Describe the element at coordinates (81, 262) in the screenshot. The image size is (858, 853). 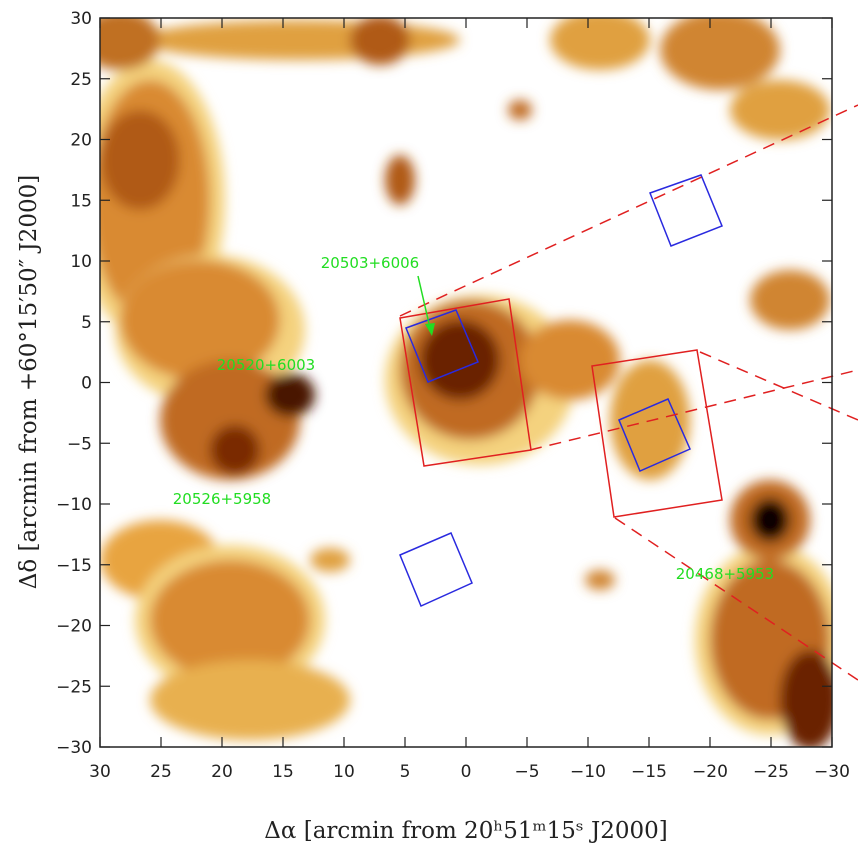
I see `y-tick-label: 10` at that location.